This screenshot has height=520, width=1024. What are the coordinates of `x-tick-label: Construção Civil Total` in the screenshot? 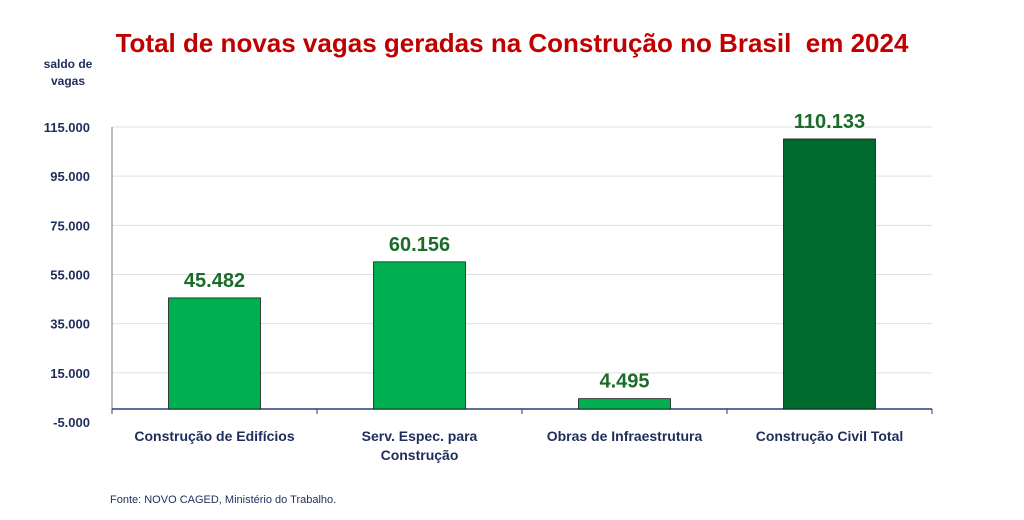 It's located at (830, 436).